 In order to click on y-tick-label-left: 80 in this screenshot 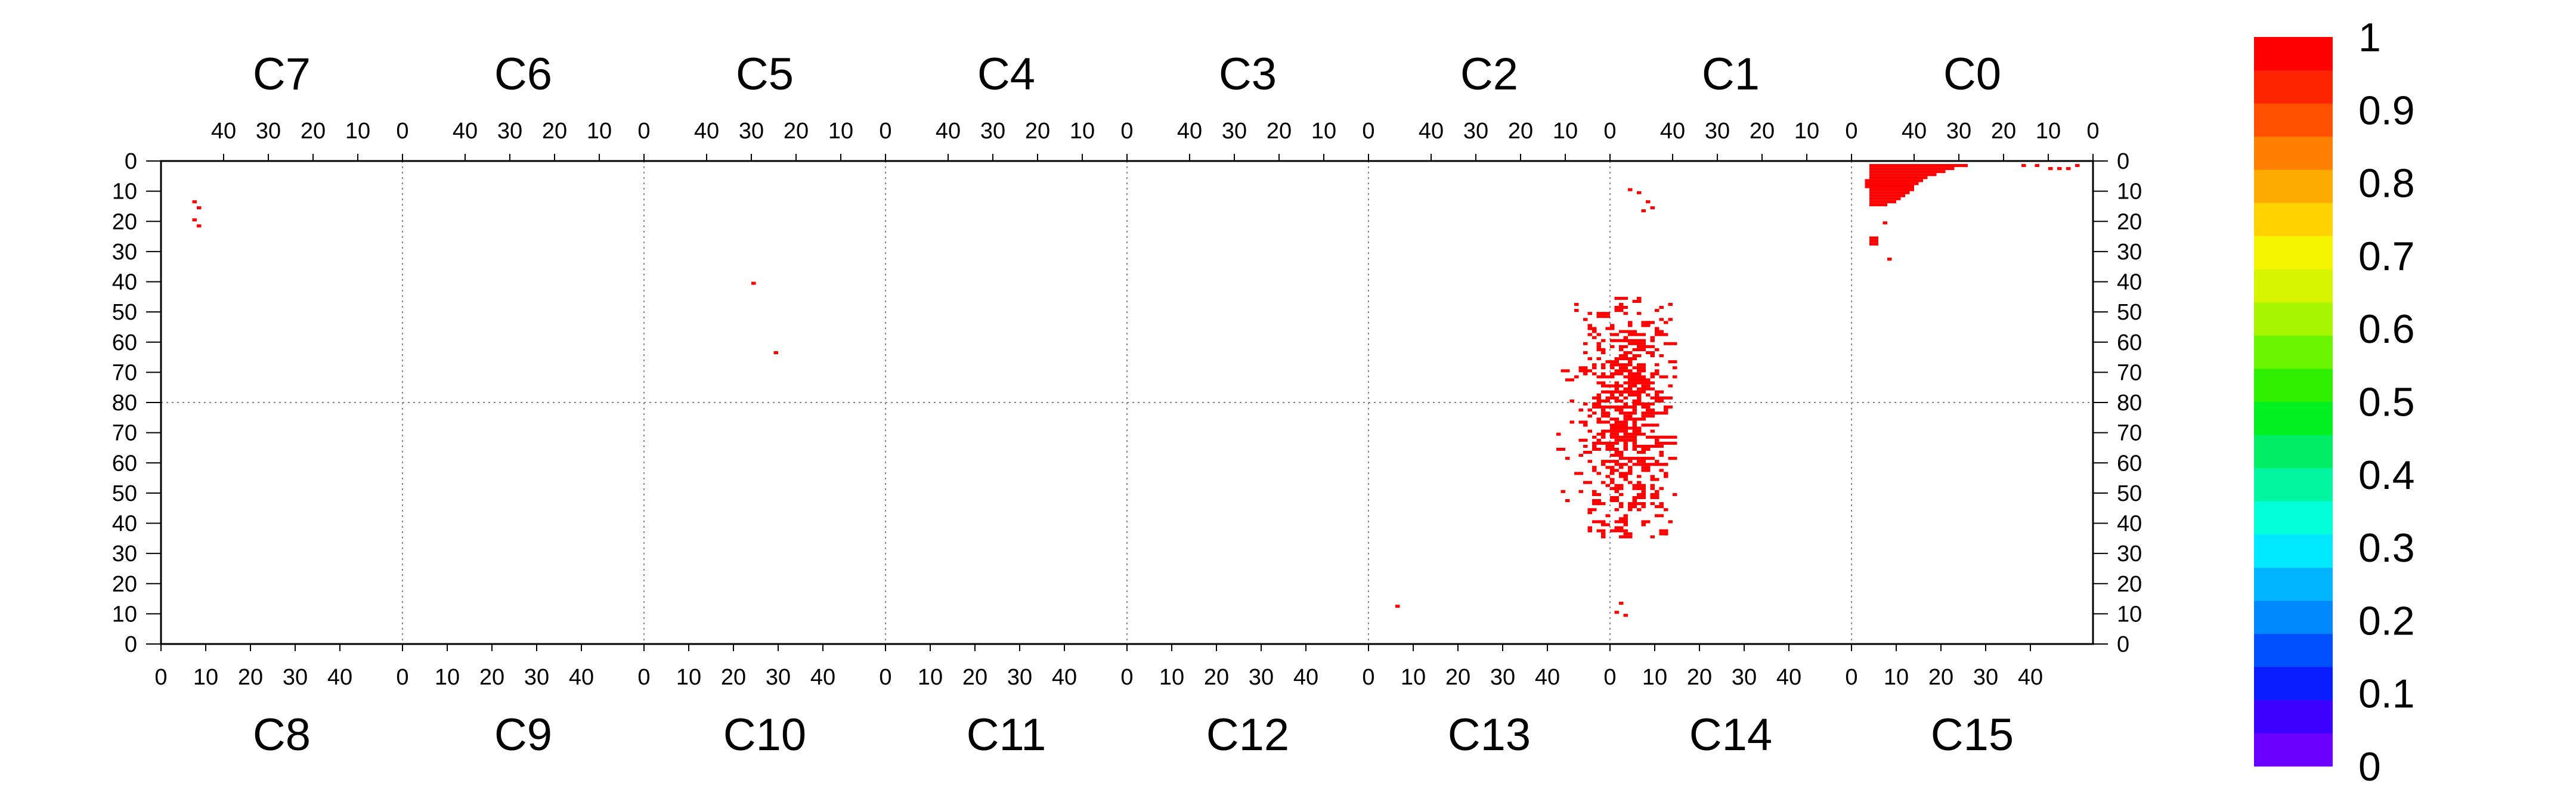, I will do `click(124, 403)`.